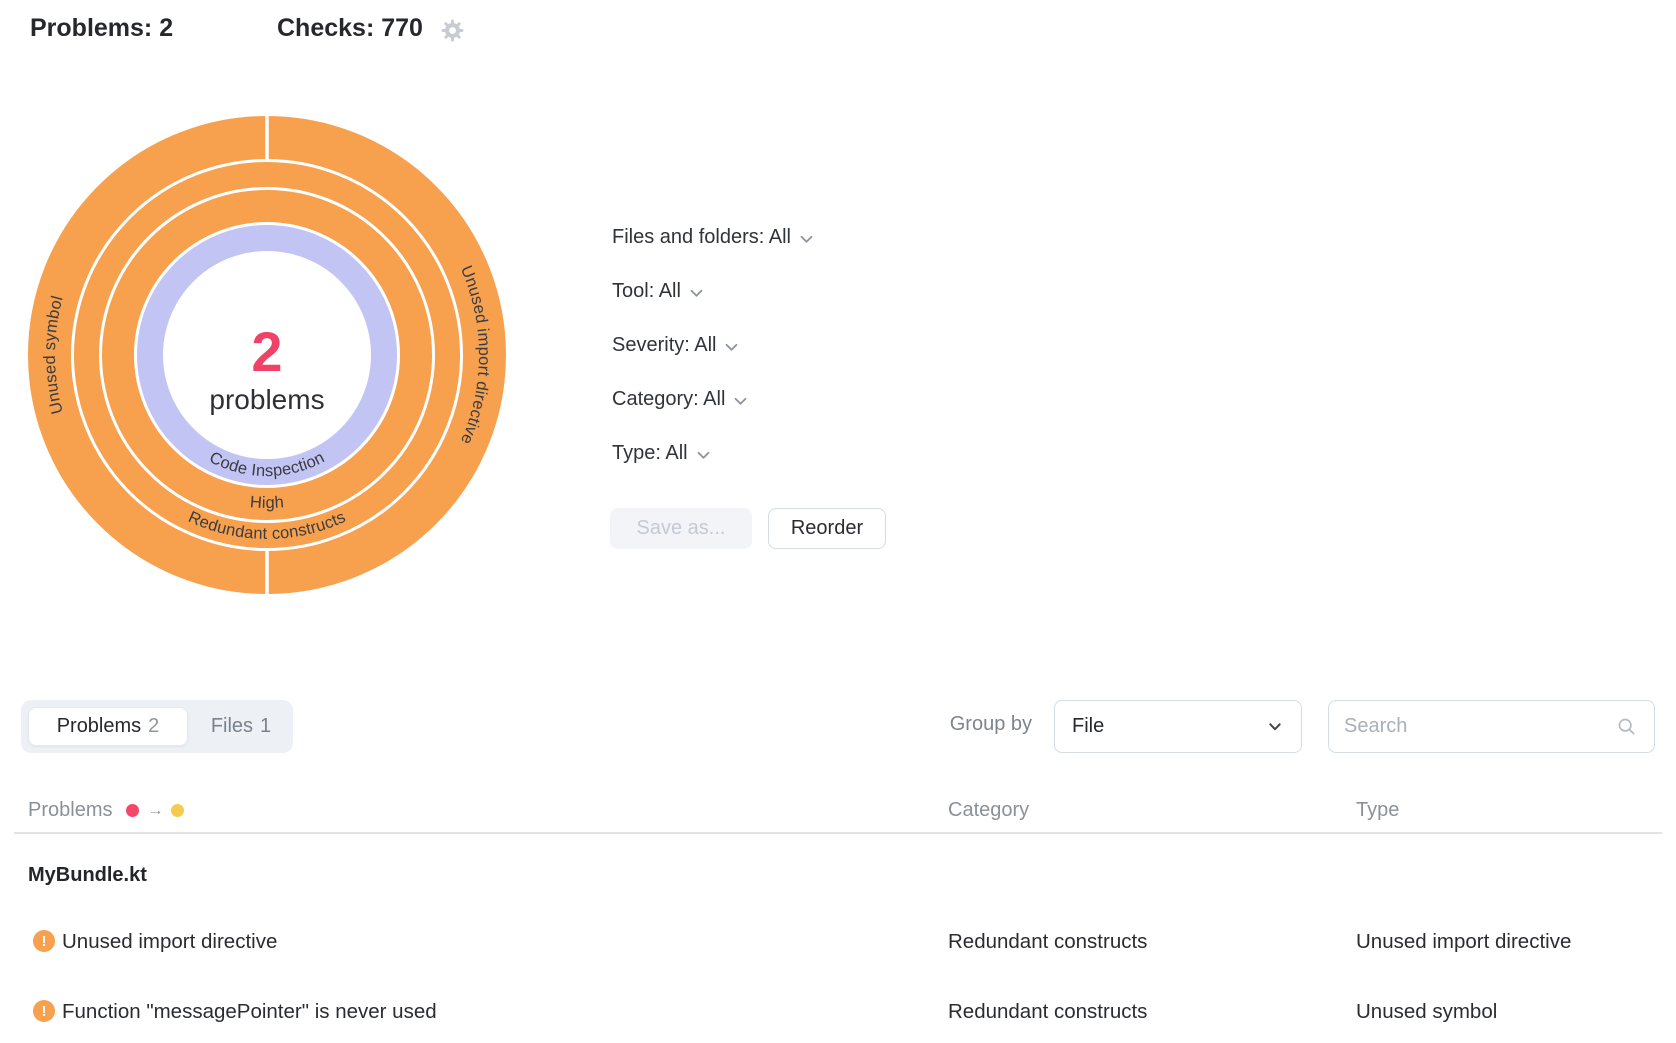  What do you see at coordinates (266, 399) in the screenshot?
I see `problems-count-label: problems` at bounding box center [266, 399].